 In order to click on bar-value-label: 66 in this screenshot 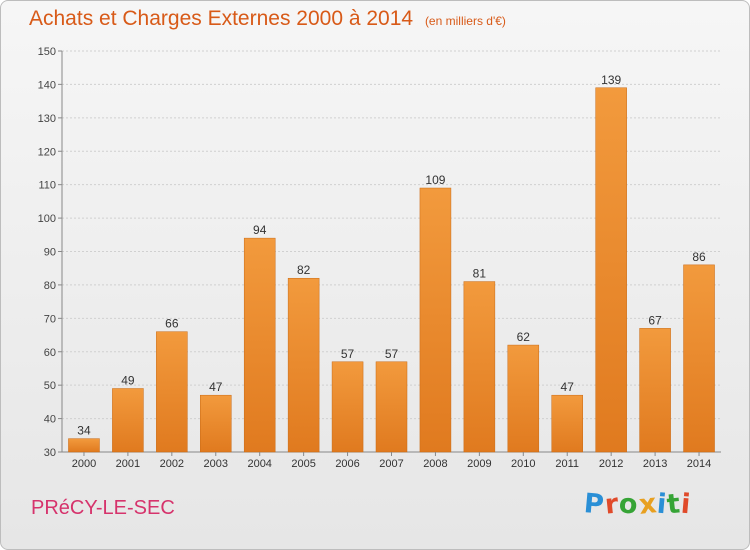, I will do `click(172, 324)`.